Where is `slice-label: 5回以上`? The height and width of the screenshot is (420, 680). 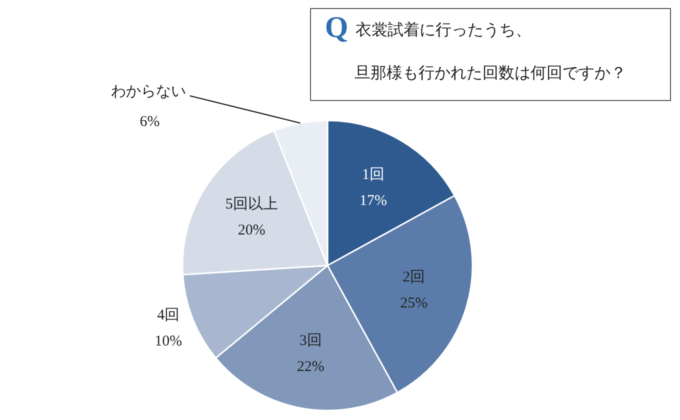
slice-label: 5回以上 is located at coordinates (251, 203).